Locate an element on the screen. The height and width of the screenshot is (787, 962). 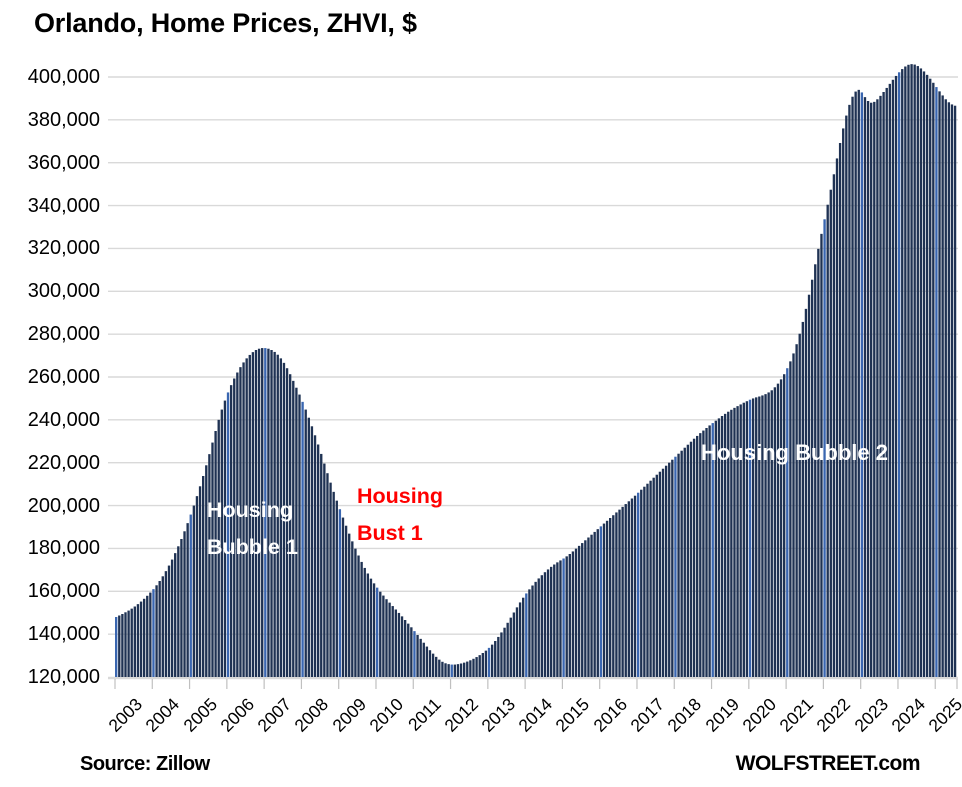
brand-logo-text: WOLFSTREET.com is located at coordinates (828, 763).